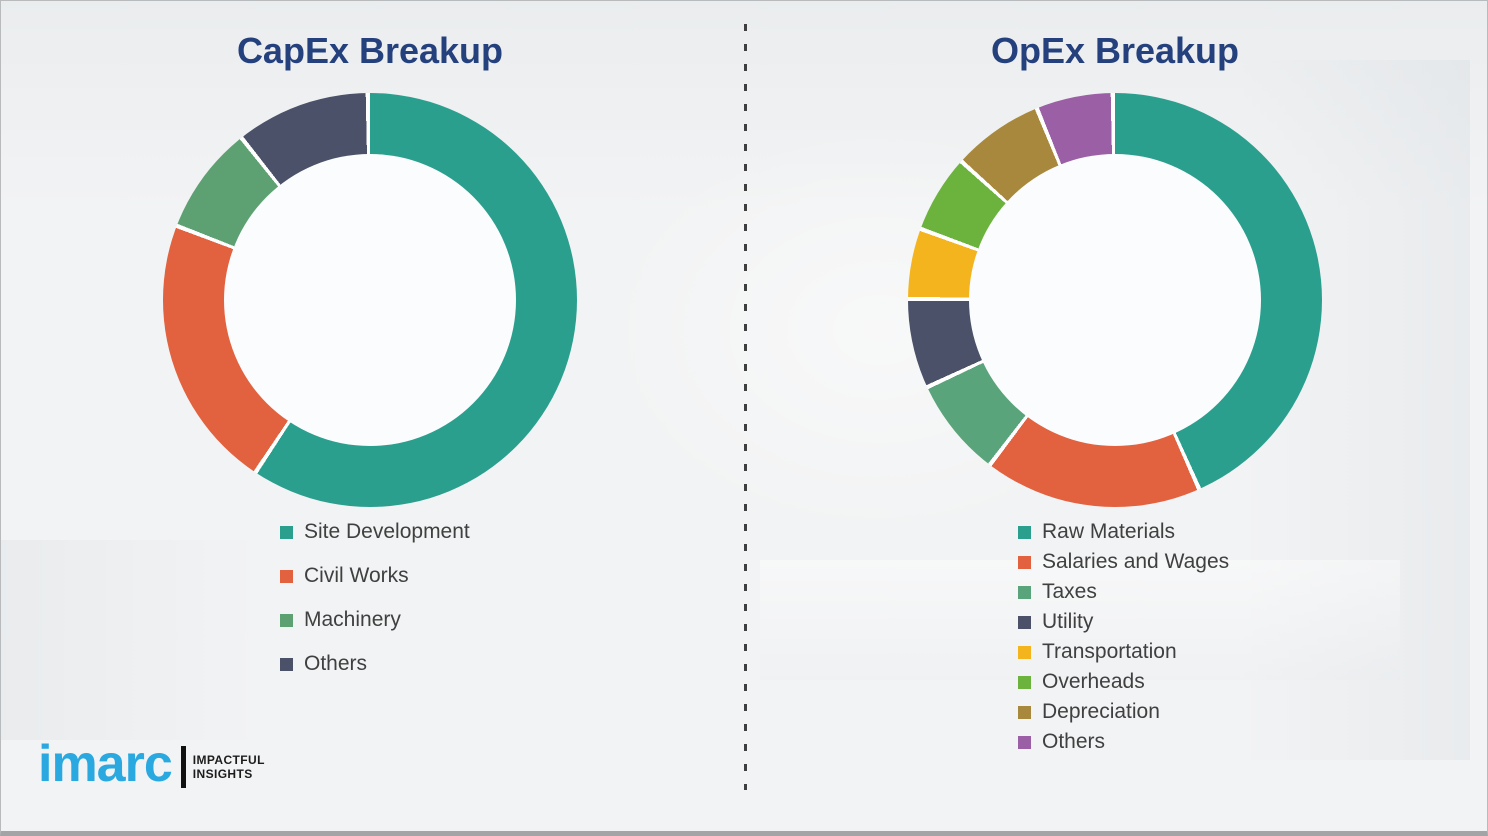 Image resolution: width=1488 pixels, height=836 pixels. I want to click on legend-label: Civil Works, so click(356, 575).